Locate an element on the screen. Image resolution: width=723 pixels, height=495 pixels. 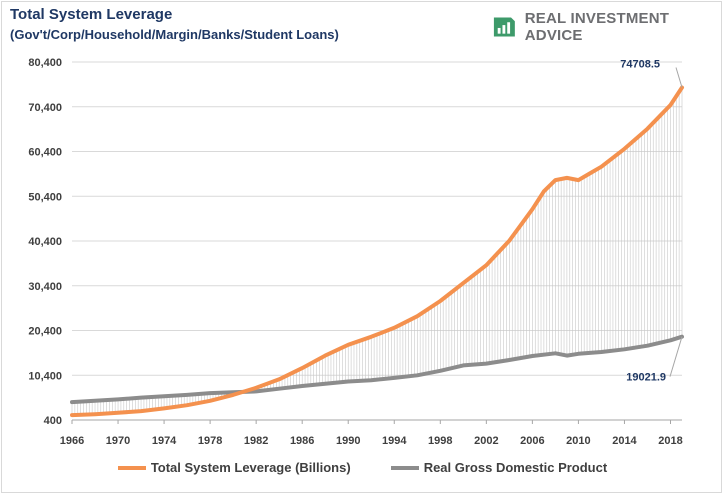
x-tick-label: 1966 is located at coordinates (72, 441).